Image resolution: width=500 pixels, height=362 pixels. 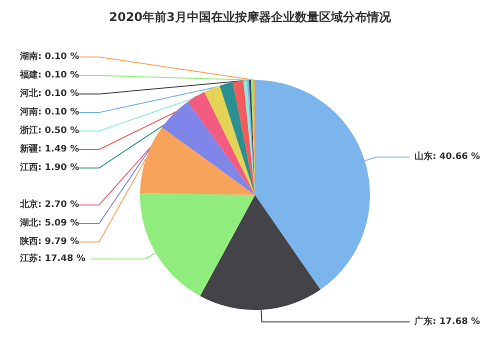 I want to click on slice-label: 新疆: 1.49 %, so click(x=49, y=149).